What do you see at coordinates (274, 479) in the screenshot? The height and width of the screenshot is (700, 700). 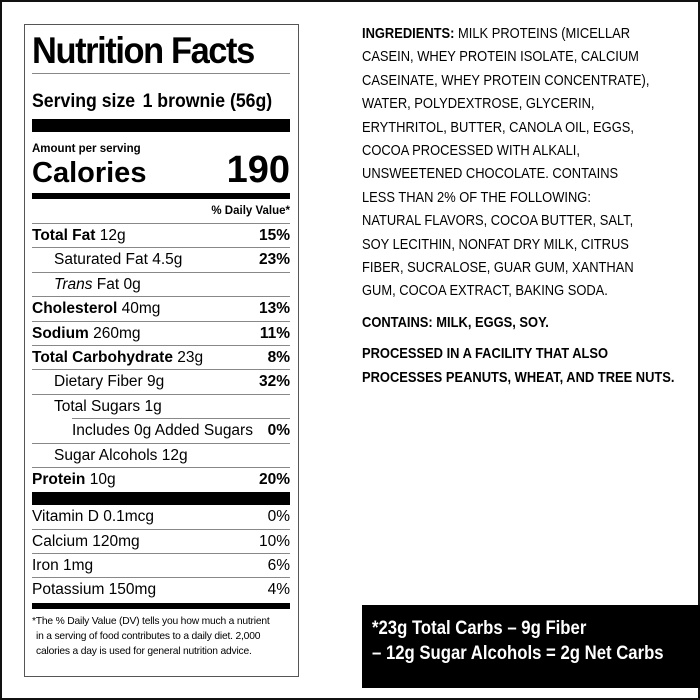 I see `nutrient-dv: 20%` at bounding box center [274, 479].